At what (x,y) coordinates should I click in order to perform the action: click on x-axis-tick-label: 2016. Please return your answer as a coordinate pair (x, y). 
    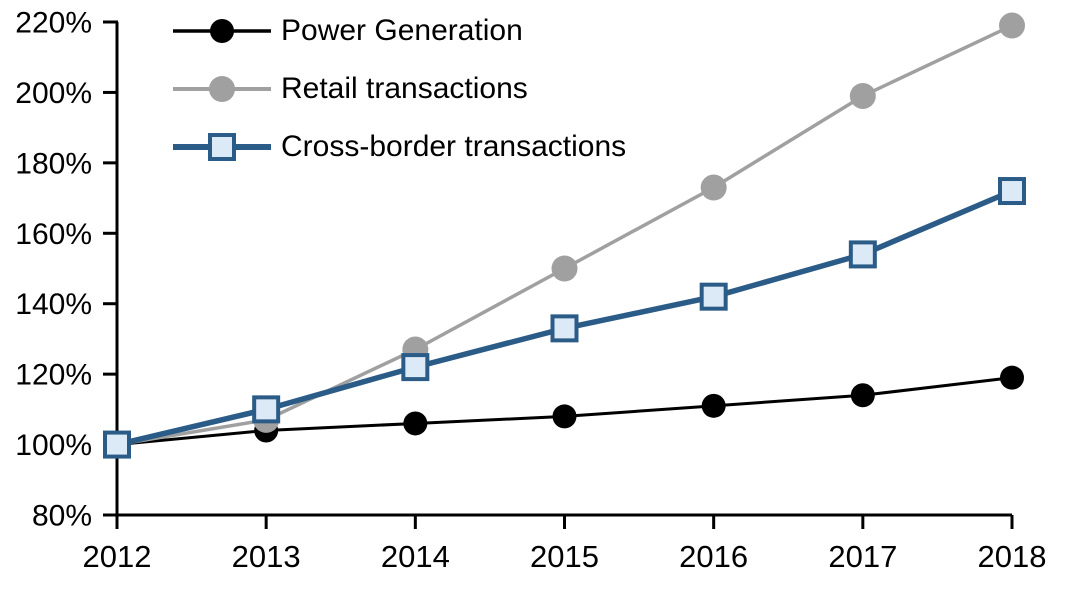
    Looking at the image, I should click on (713, 556).